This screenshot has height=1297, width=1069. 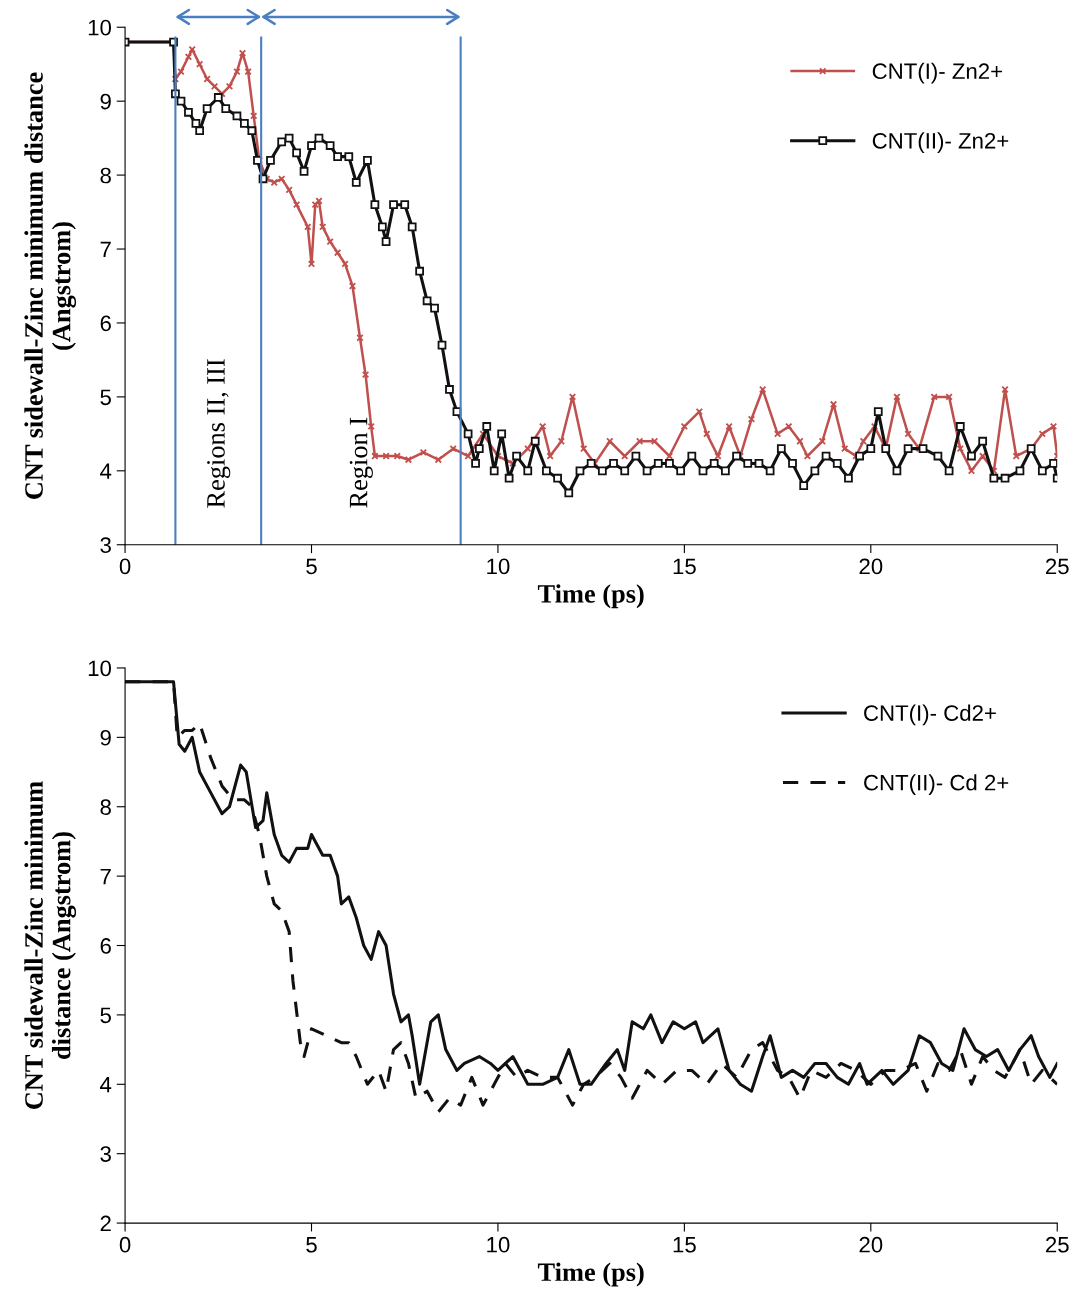 What do you see at coordinates (936, 784) in the screenshot?
I see `legend-label: CNT(II)- Cd 2+` at bounding box center [936, 784].